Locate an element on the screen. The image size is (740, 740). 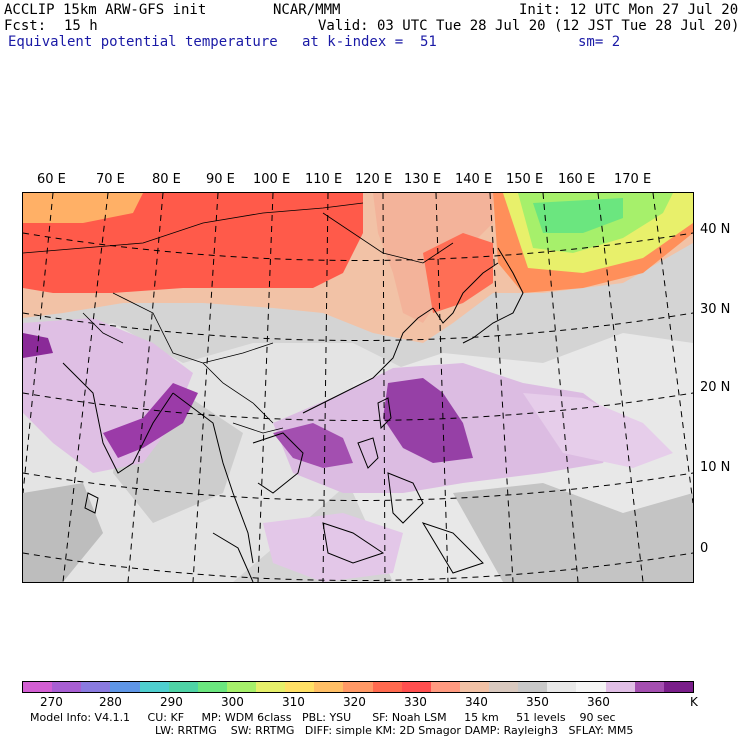
lat-label: 0 is located at coordinates (704, 548).